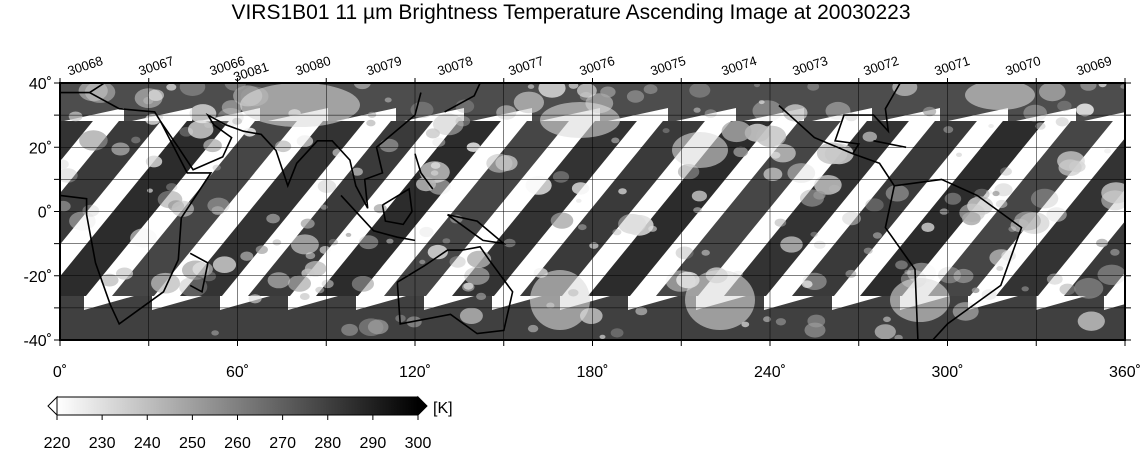  I want to click on orbit-label: 30080, so click(313, 65).